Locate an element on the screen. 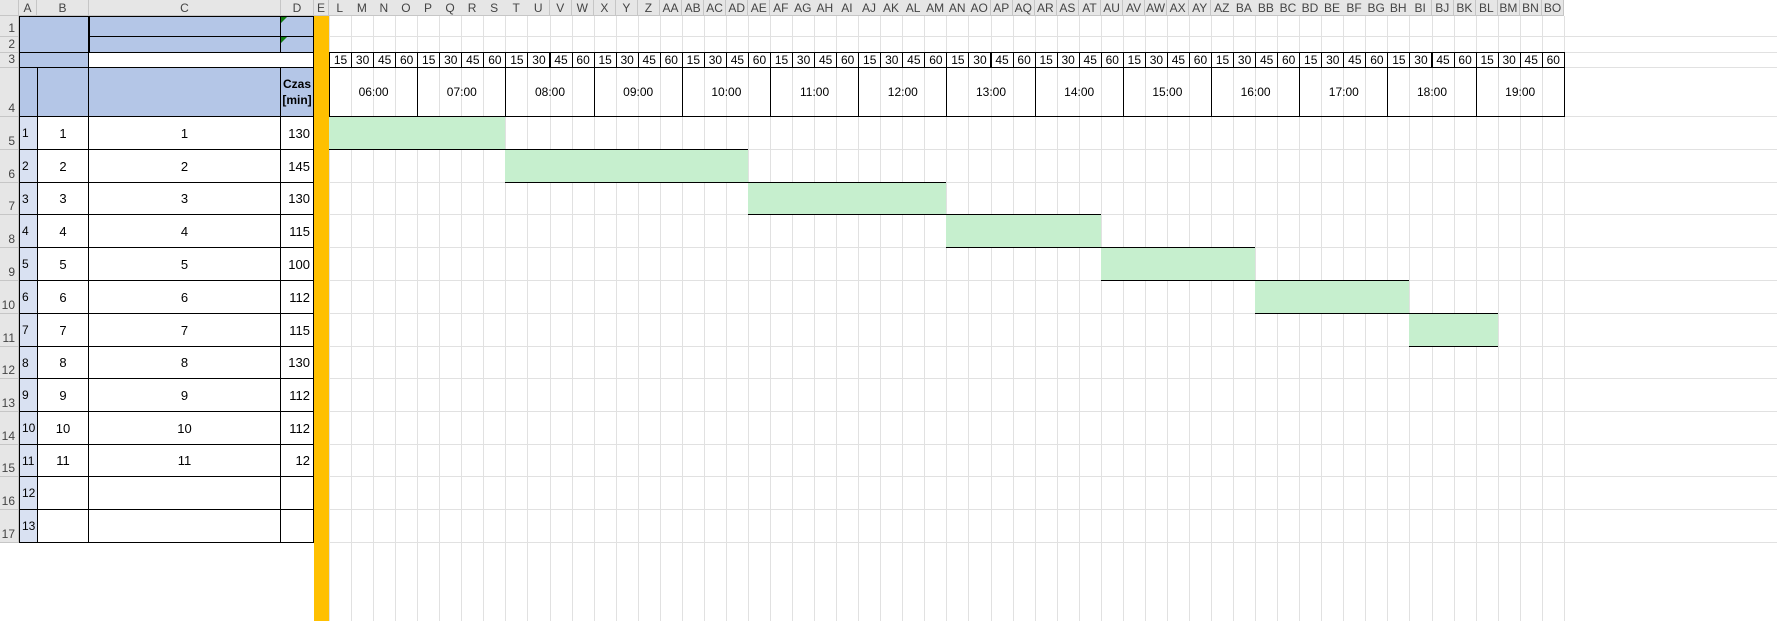 The image size is (1777, 621). cell-czas: 145 is located at coordinates (297, 166).